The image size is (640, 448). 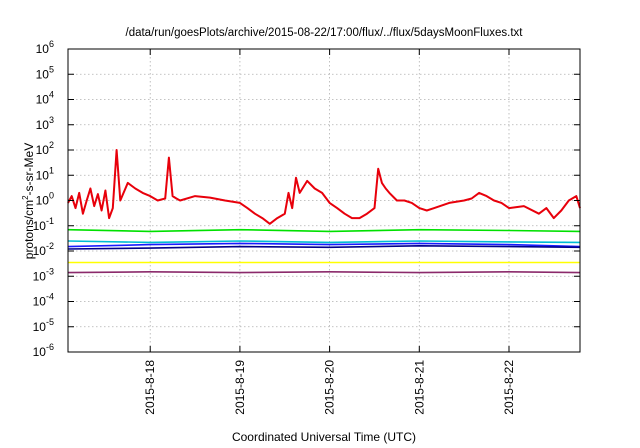 I want to click on y-axis-label: protons/cm2-s-sr-MeV, so click(x=28, y=201).